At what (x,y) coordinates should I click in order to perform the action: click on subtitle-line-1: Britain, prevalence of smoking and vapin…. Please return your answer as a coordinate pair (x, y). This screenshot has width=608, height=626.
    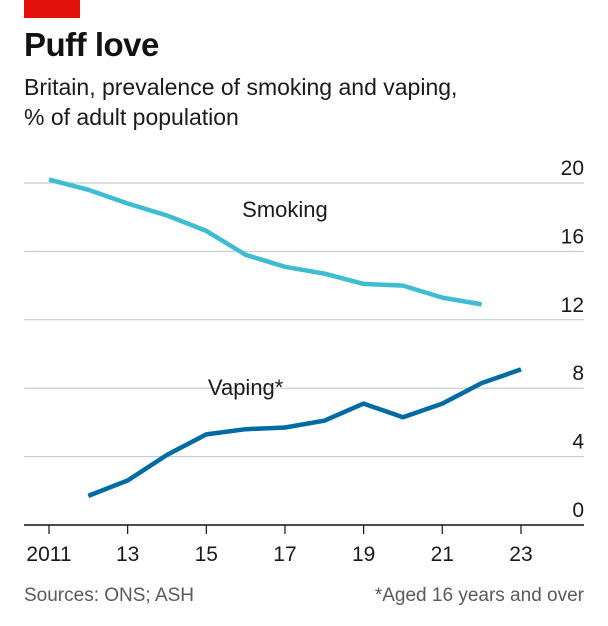
    Looking at the image, I should click on (241, 87).